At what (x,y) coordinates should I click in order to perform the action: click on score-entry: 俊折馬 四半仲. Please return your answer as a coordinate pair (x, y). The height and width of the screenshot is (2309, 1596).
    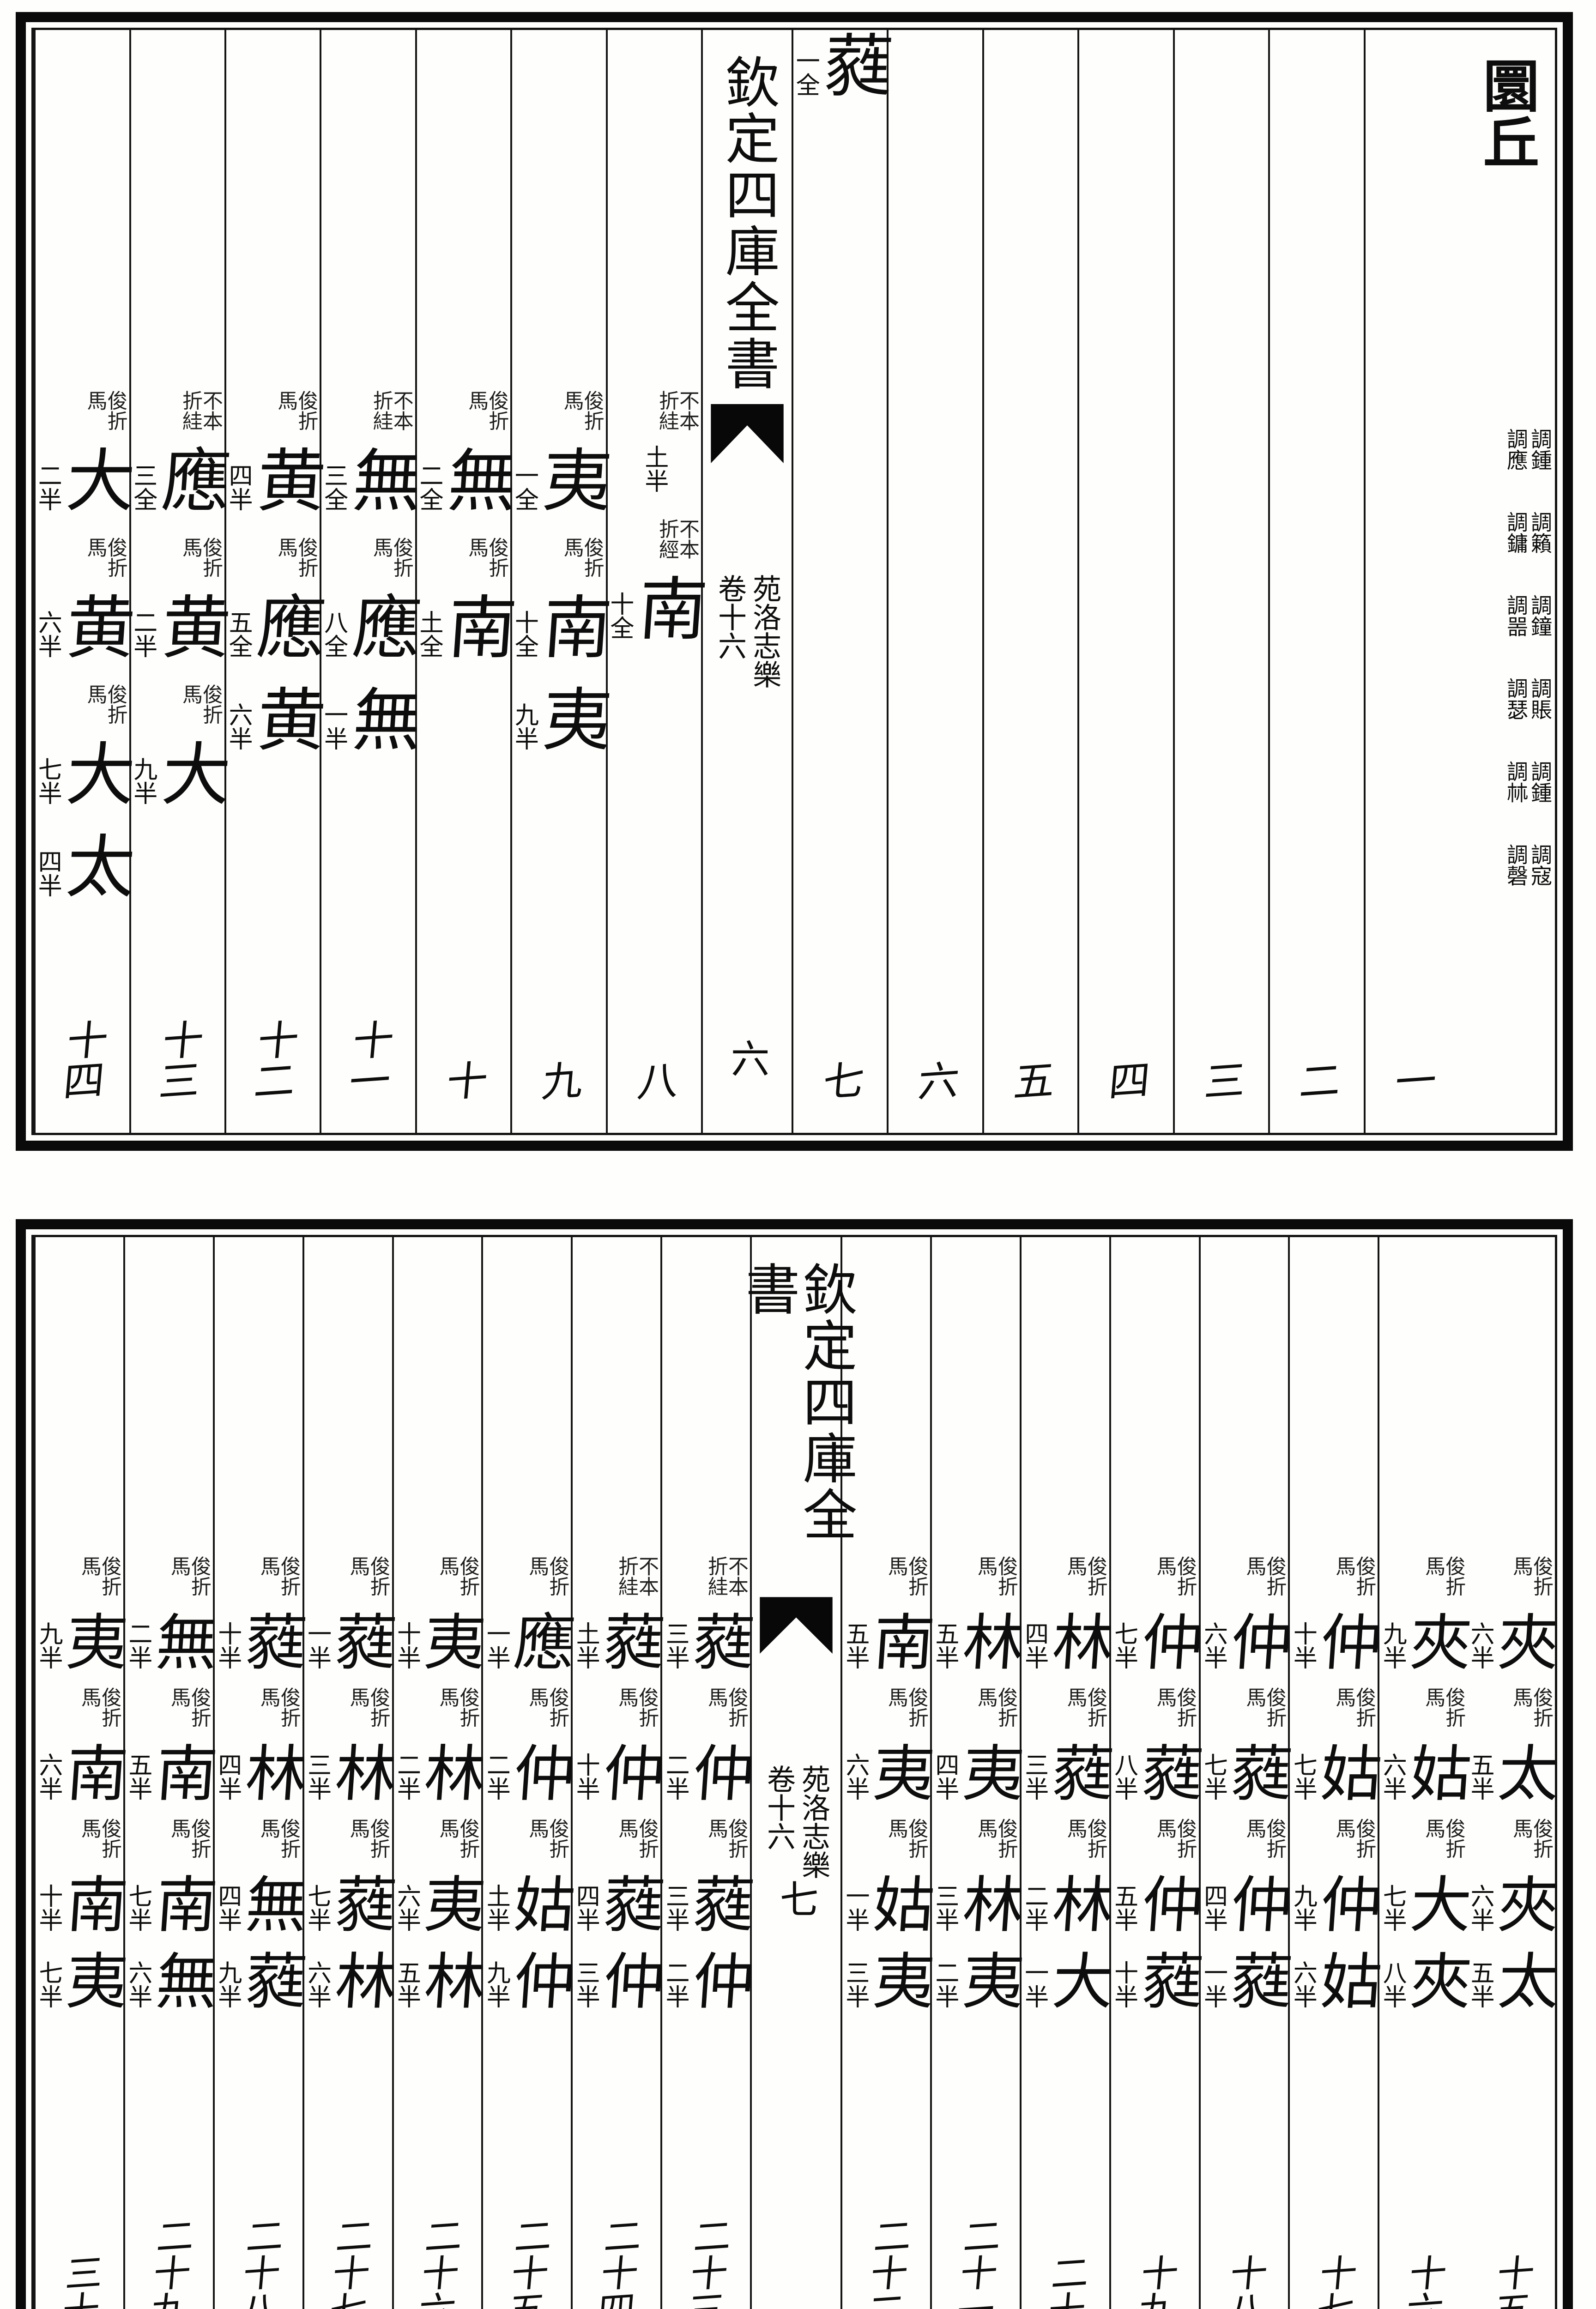
    Looking at the image, I should click on (1246, 1876).